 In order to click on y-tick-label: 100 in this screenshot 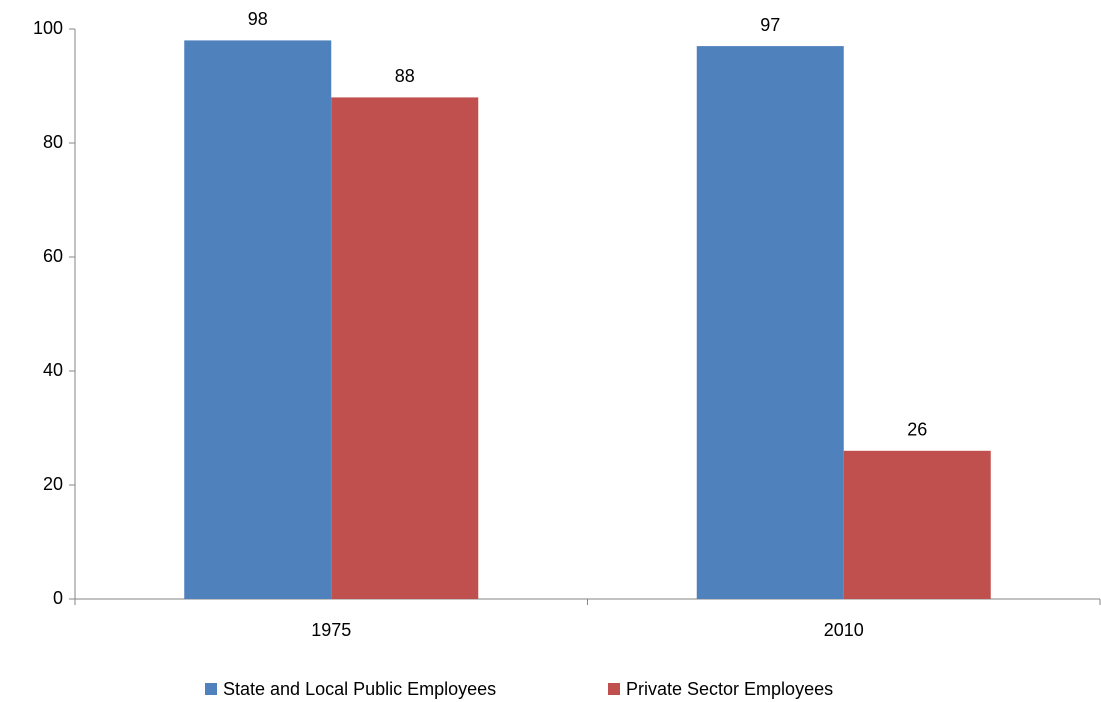, I will do `click(48, 28)`.